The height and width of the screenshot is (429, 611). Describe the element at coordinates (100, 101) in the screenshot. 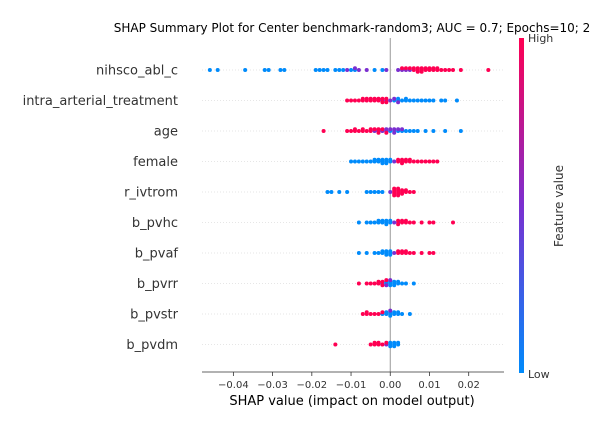

I see `feature-label-intra-arterial-treatment: intra_arterial_treatment` at that location.